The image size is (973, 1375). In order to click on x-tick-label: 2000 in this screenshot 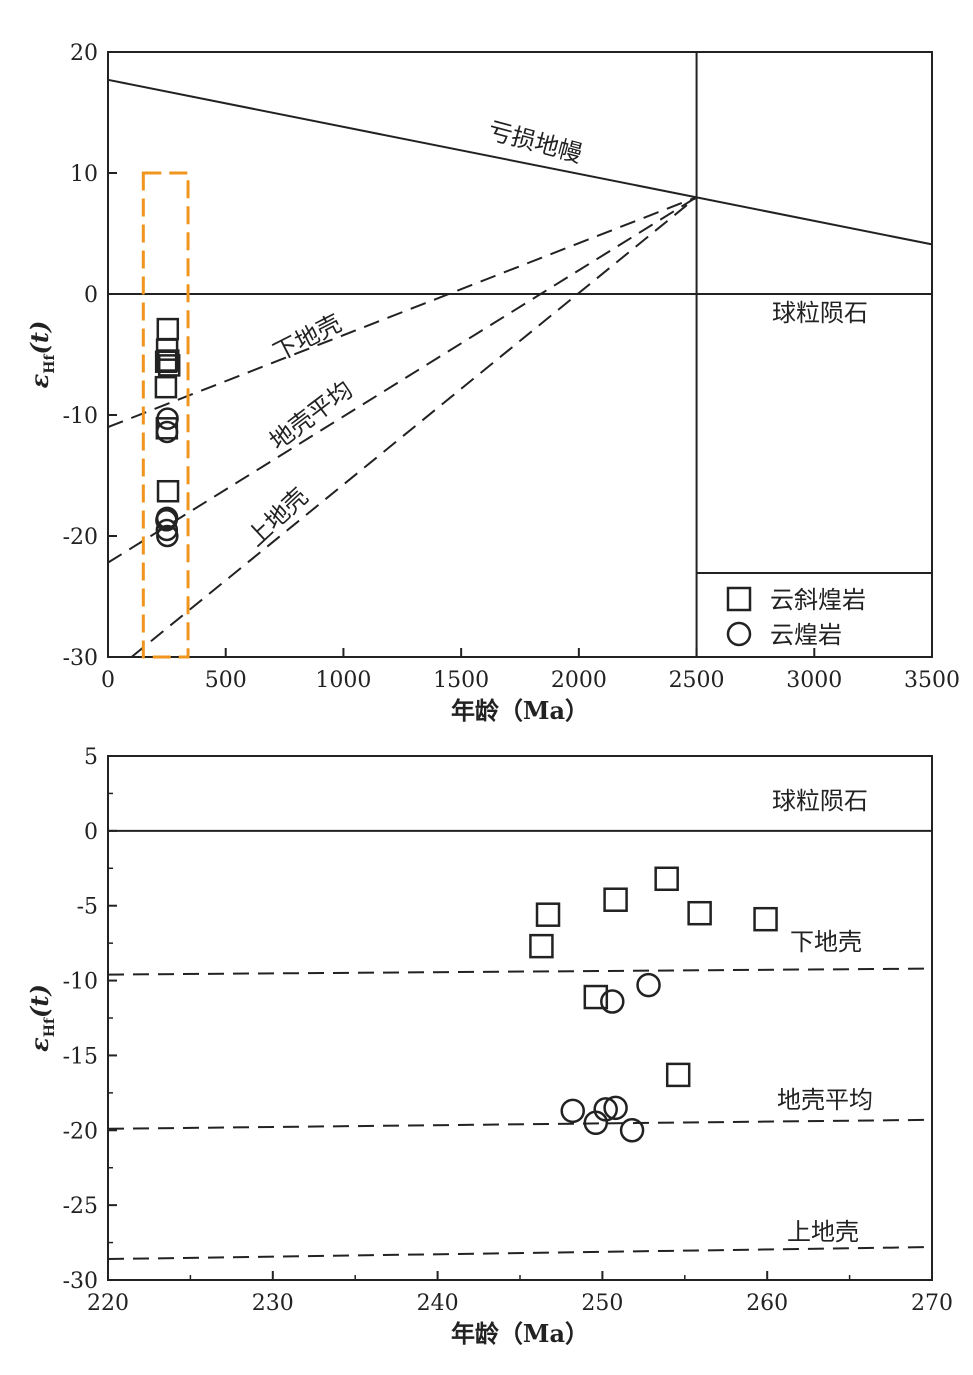, I will do `click(579, 680)`.